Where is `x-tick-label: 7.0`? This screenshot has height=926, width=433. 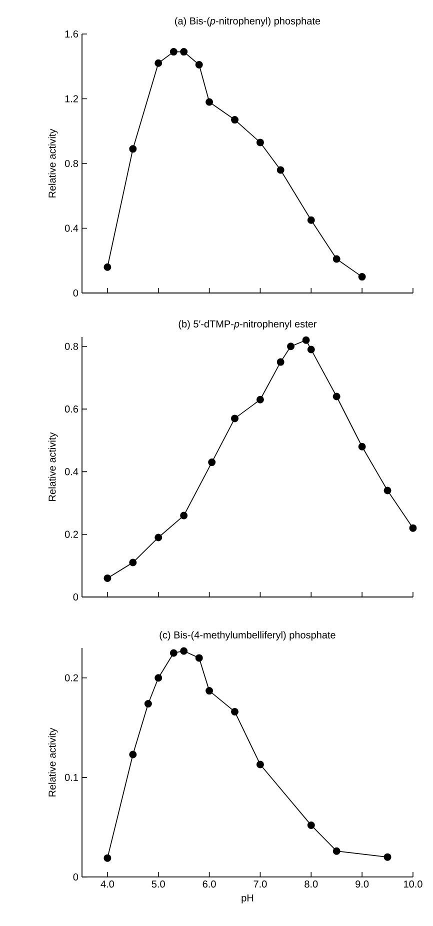 x-tick-label: 7.0 is located at coordinates (260, 884).